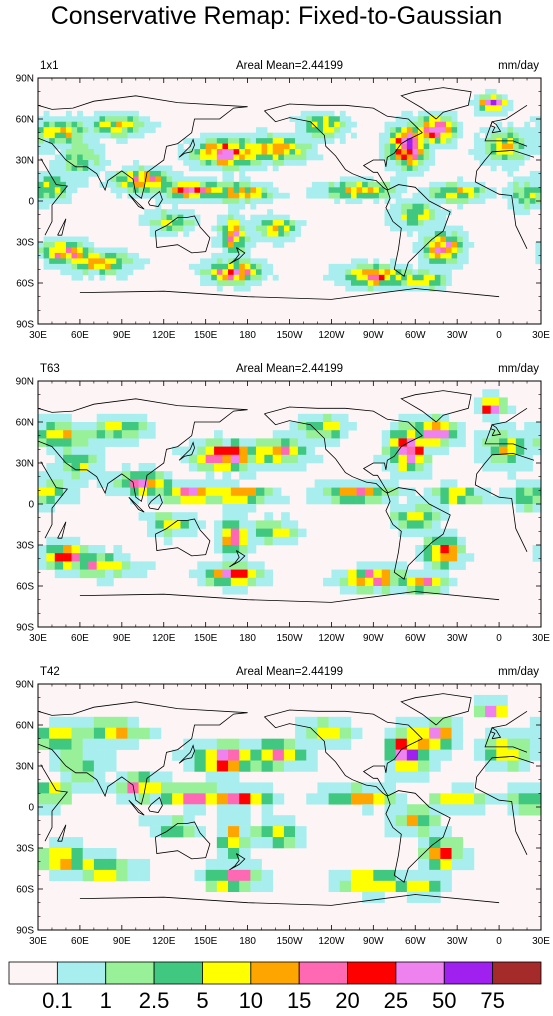 This screenshot has width=553, height=1016. What do you see at coordinates (299, 1000) in the screenshot?
I see `colorbar-label: 15` at bounding box center [299, 1000].